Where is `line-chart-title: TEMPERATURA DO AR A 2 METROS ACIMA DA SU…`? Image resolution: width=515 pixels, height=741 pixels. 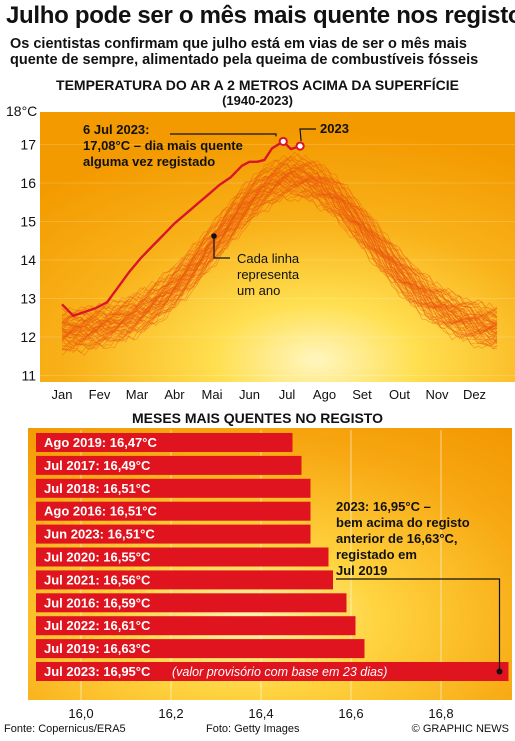
line-chart-title: TEMPERATURA DO AR A 2 METROS ACIMA DA SU… is located at coordinates (257, 85).